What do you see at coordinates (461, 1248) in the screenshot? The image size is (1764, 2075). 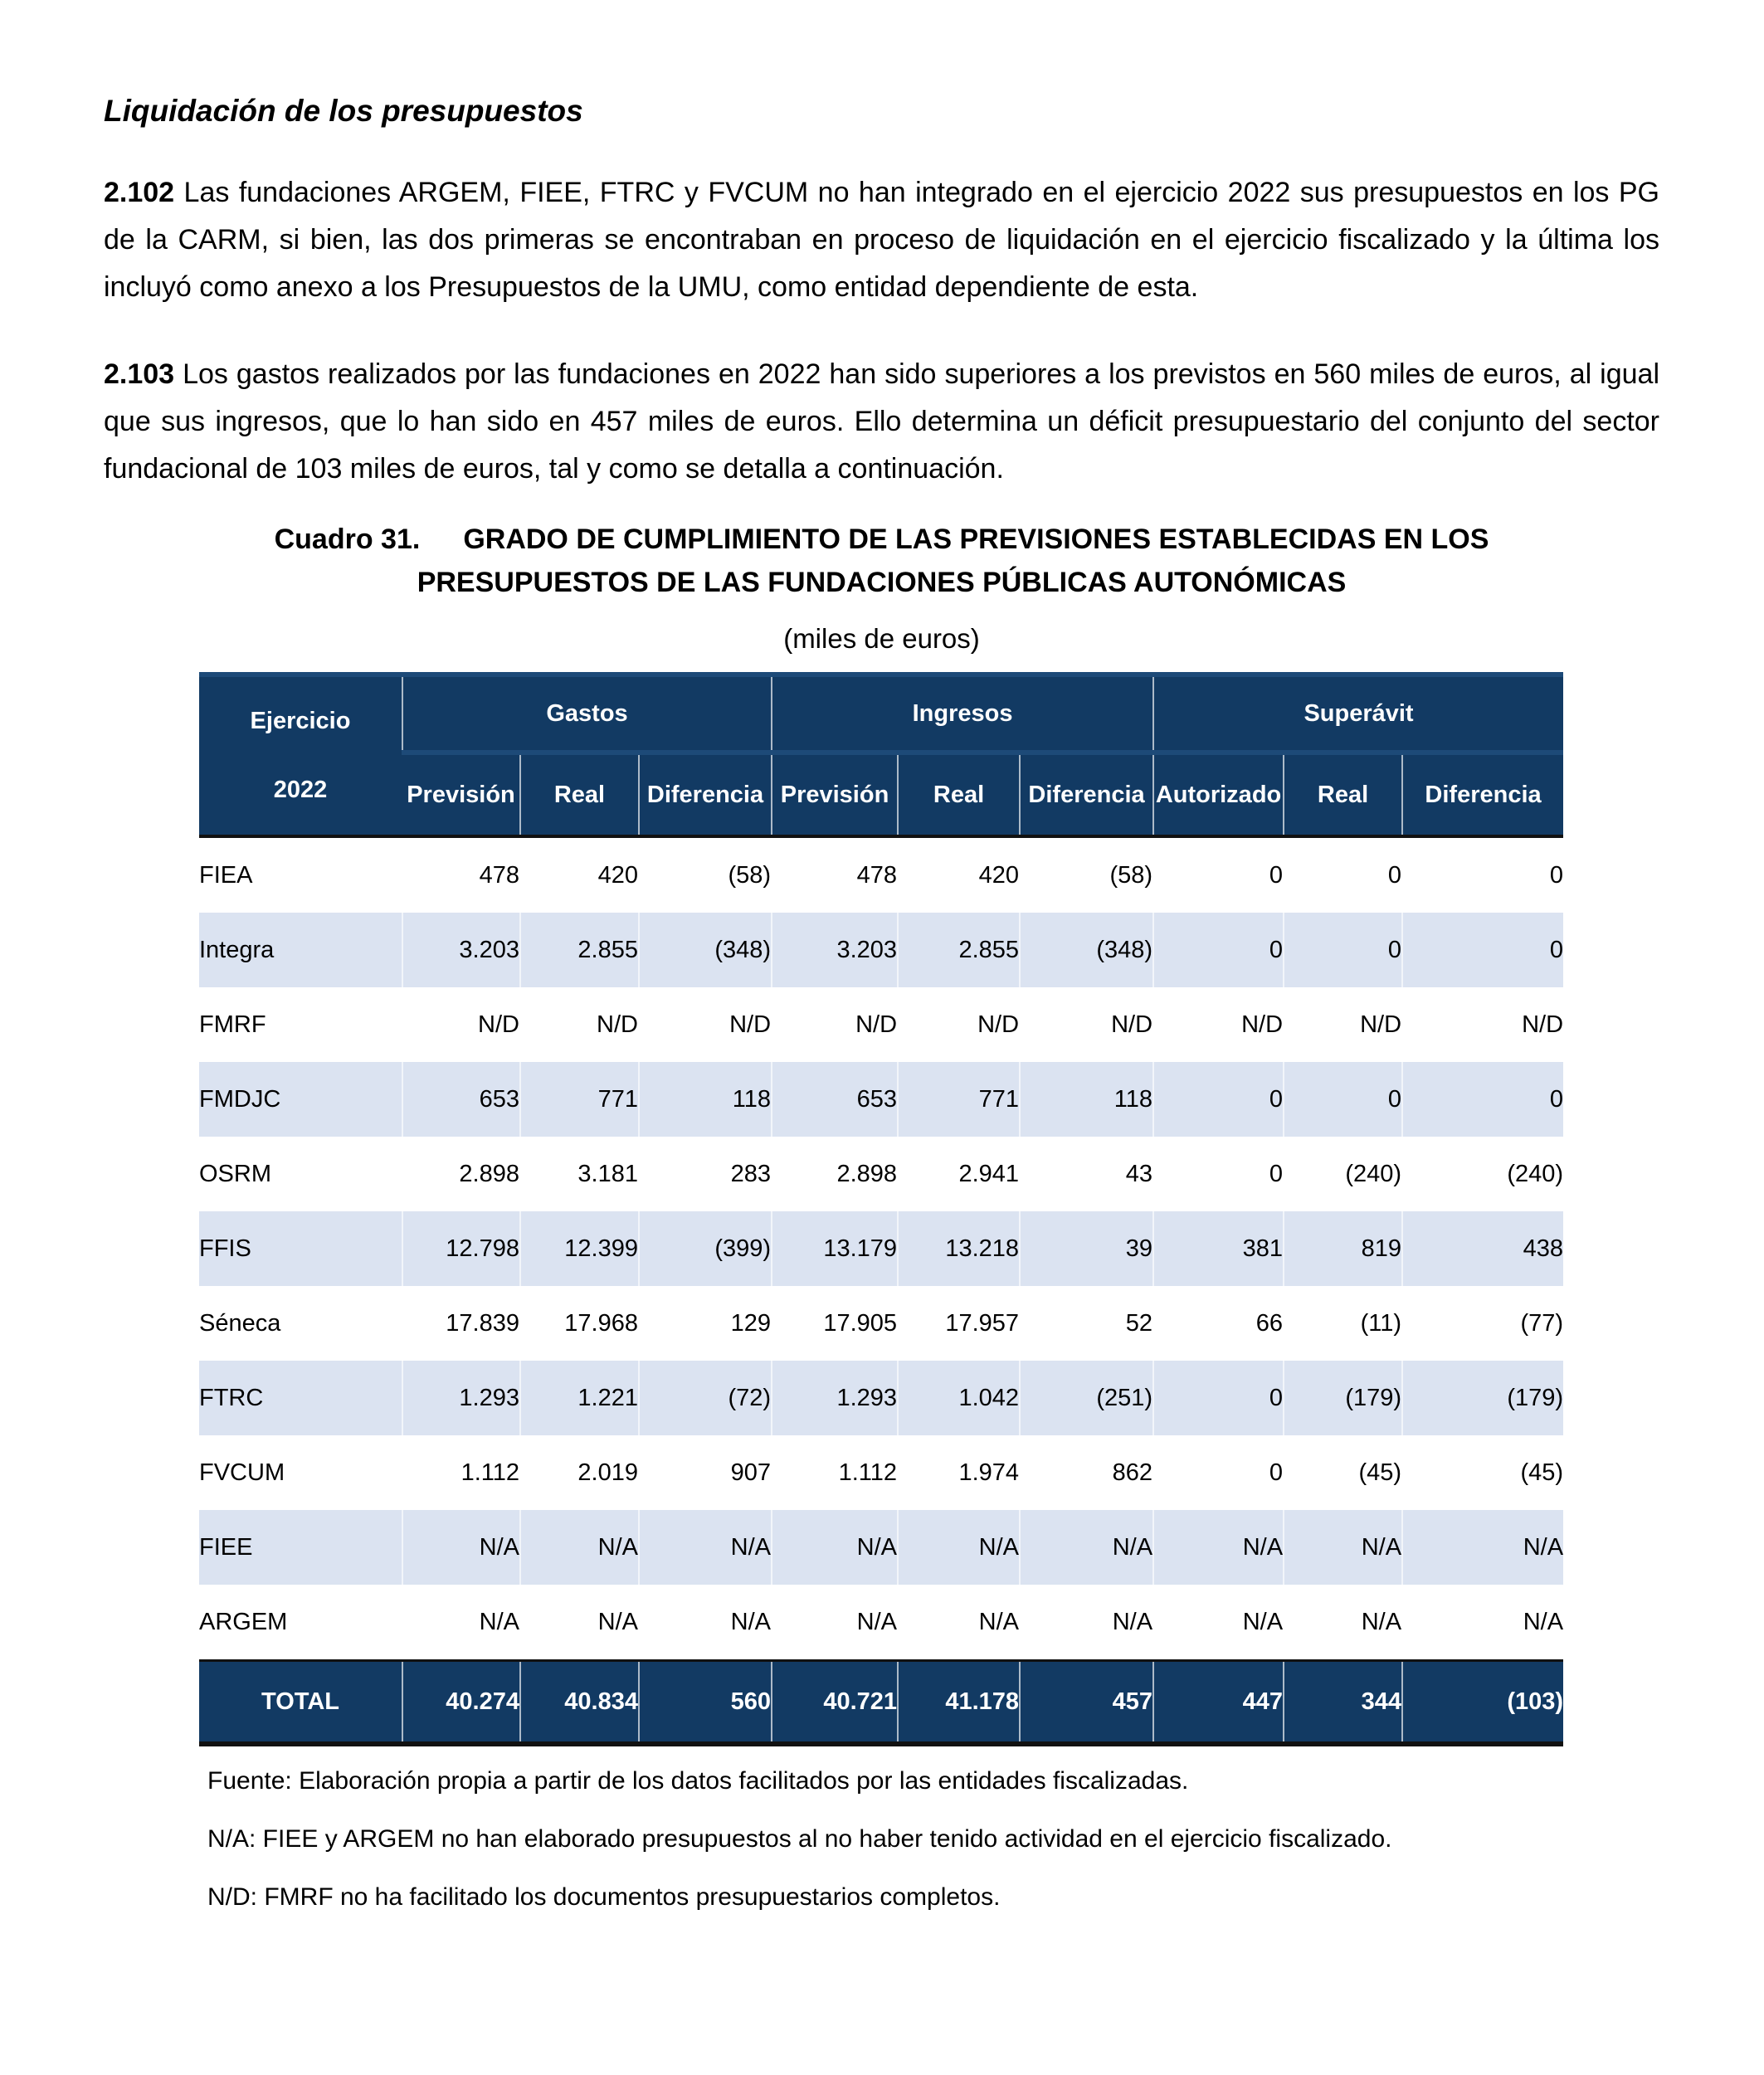 I see `value-cell: 12.798` at bounding box center [461, 1248].